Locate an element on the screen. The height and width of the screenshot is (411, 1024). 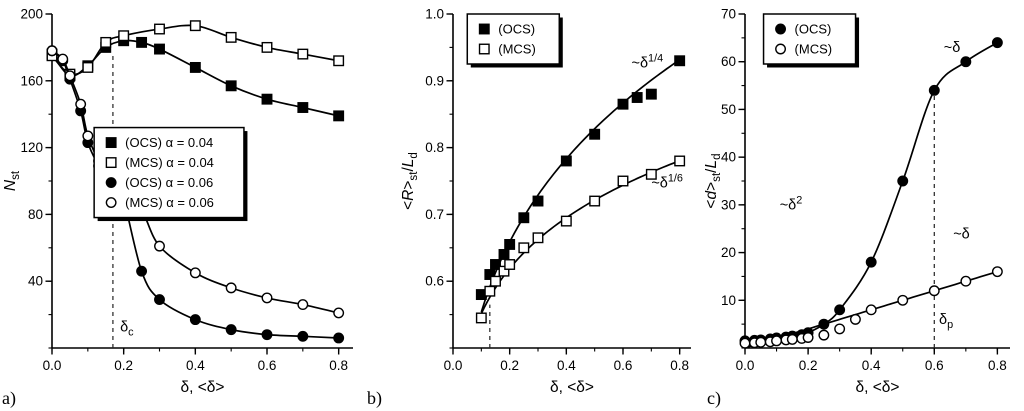
annotation: ~δ2 is located at coordinates (791, 204).